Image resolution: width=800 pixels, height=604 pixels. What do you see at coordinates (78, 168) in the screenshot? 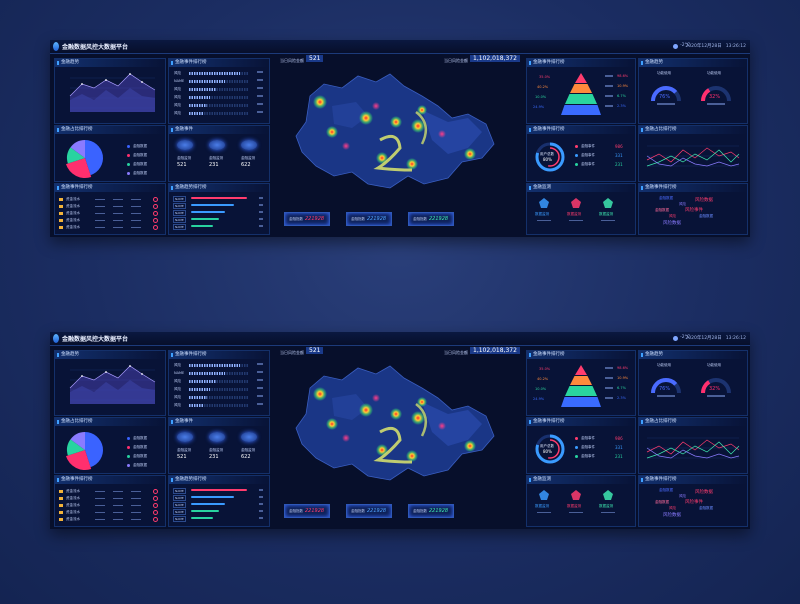
I see `pie-slice` at bounding box center [78, 168].